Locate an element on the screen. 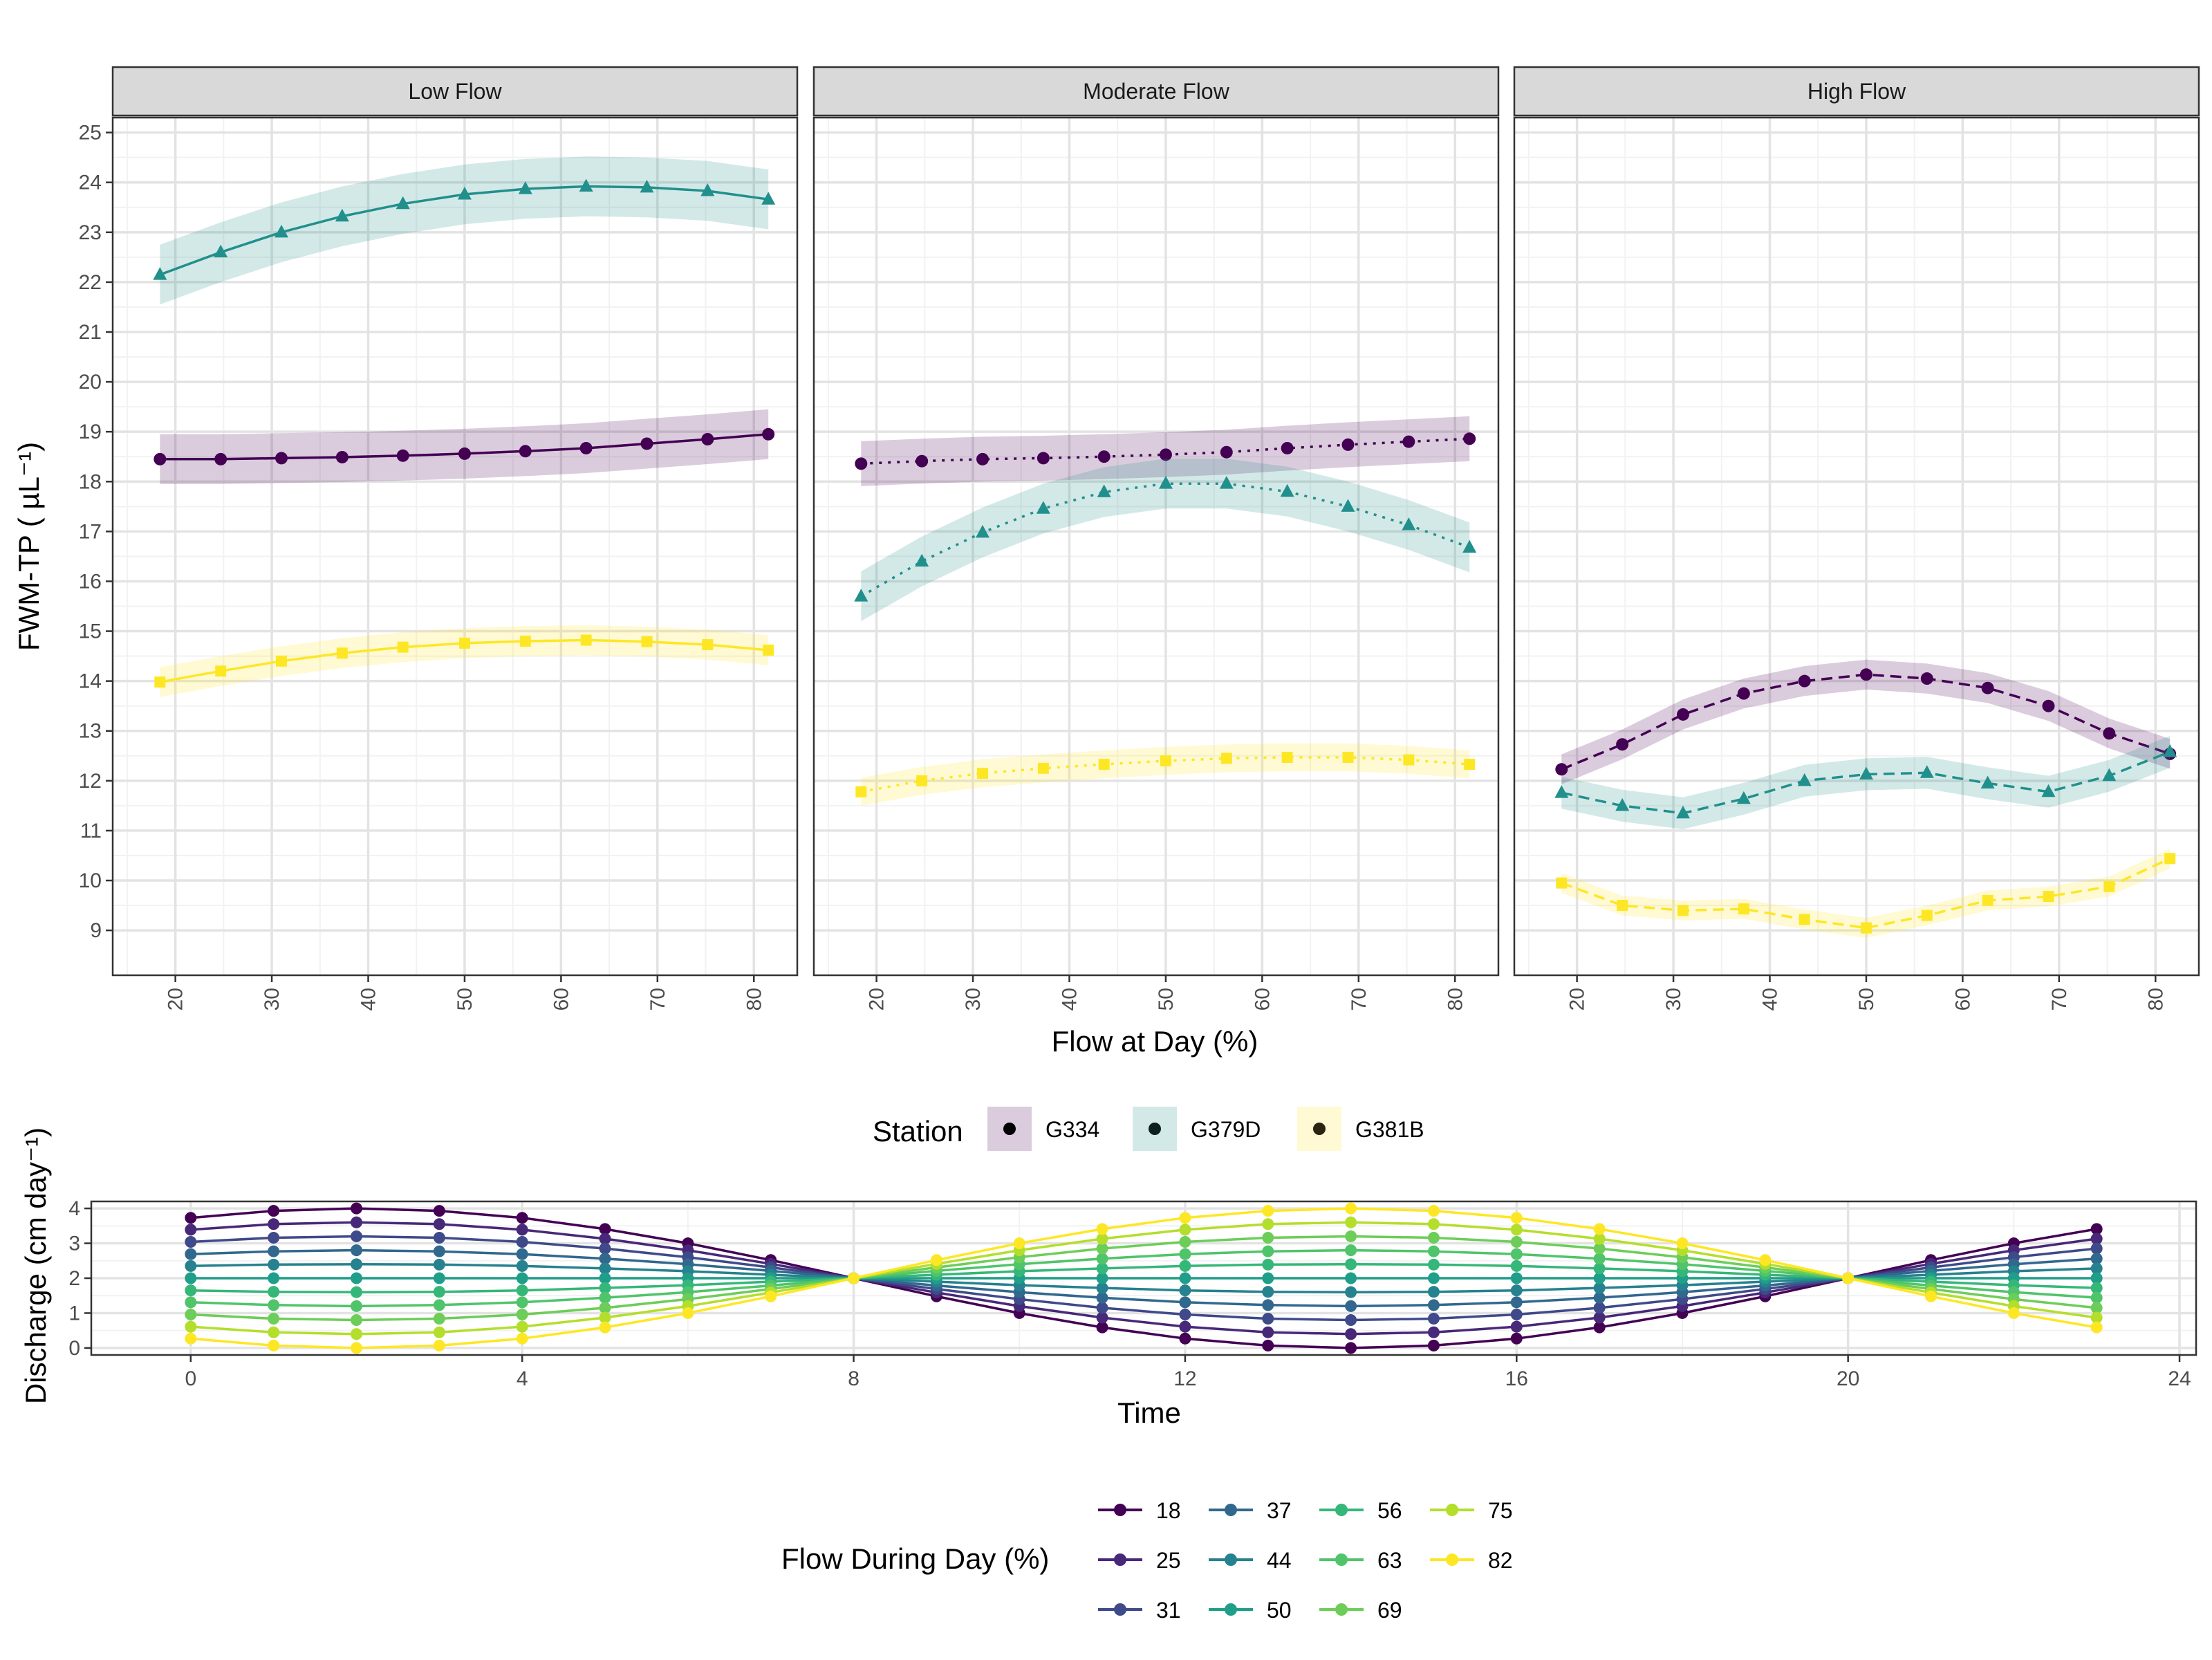  y-tick-label: 4 is located at coordinates (74, 1208).